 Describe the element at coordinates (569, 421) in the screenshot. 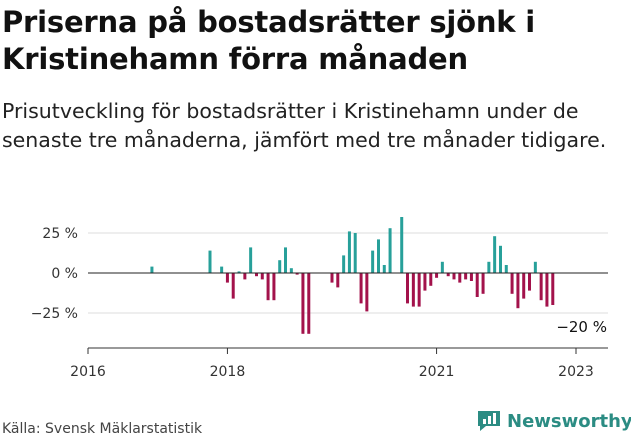

I see `brand-name: Newsworthy` at that location.